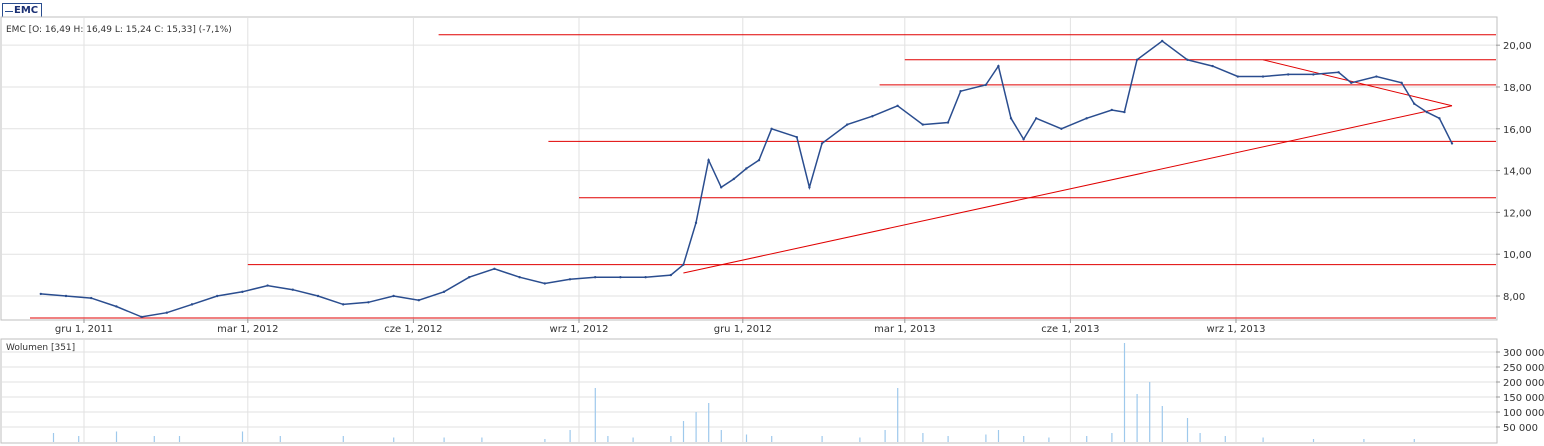 This screenshot has width=1544, height=446. Describe the element at coordinates (1523, 383) in the screenshot. I see `volume-y-tick-label: 200 000` at that location.